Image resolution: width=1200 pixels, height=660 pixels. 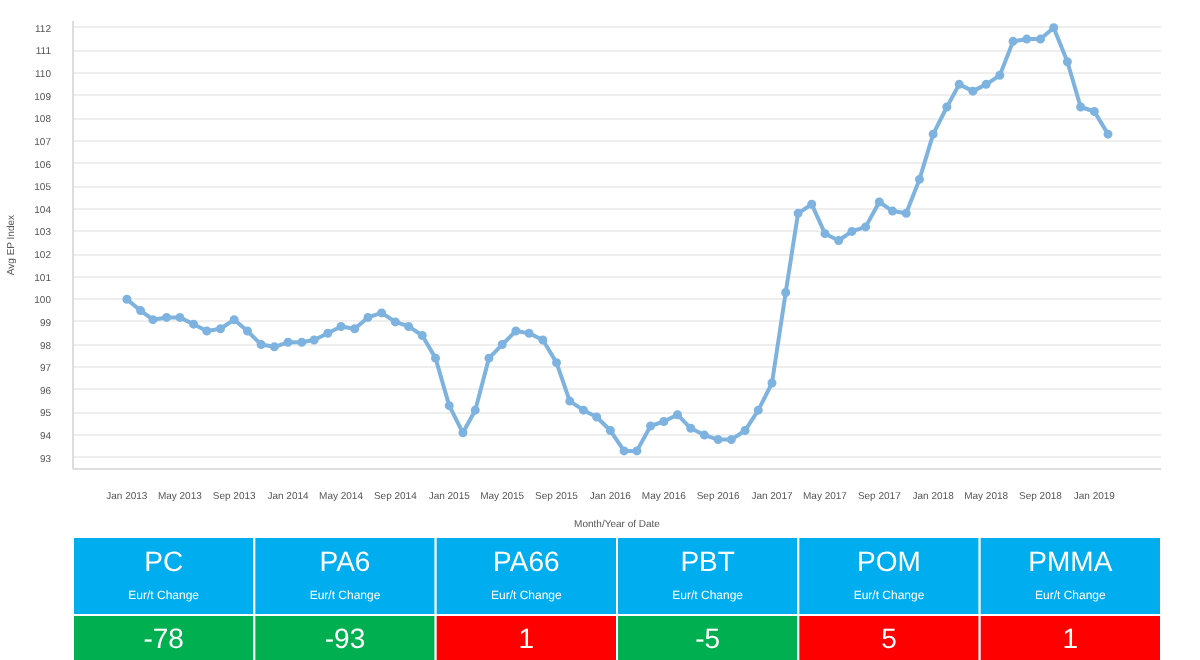 What do you see at coordinates (164, 561) in the screenshot?
I see `category-label: PC` at bounding box center [164, 561].